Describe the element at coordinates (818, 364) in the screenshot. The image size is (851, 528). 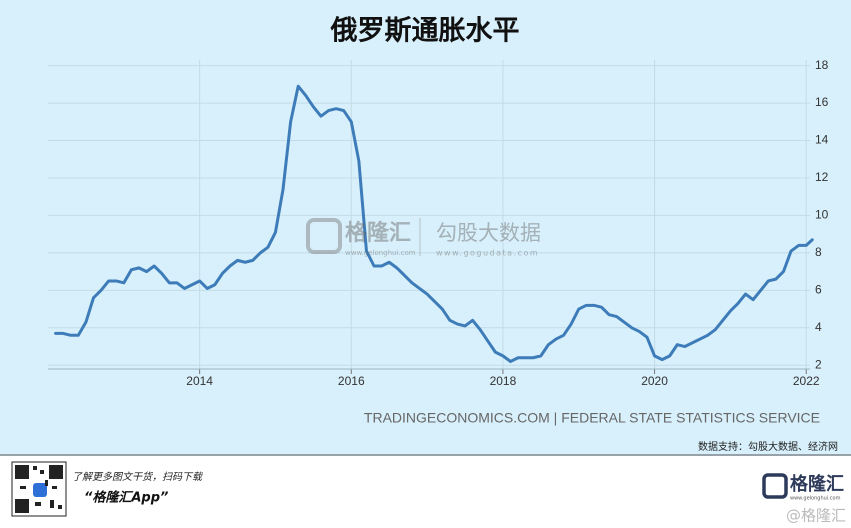
I see `y-tick-label: 2` at that location.